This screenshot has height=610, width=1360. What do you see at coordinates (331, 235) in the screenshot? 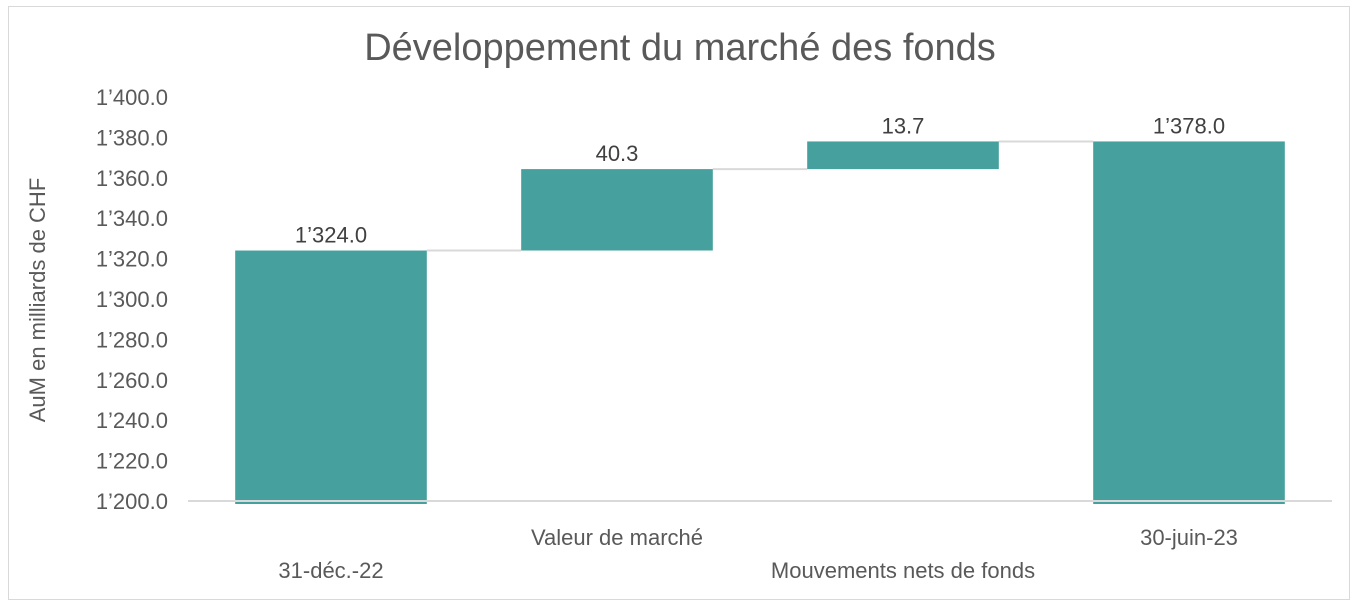
I see `data-label: 1’324.0` at bounding box center [331, 235].